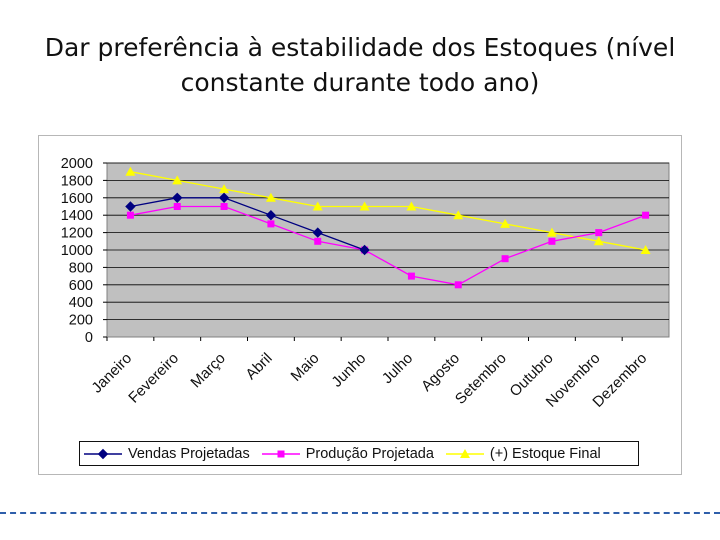 The width and height of the screenshot is (720, 540). I want to click on y-tick-label: 2000, so click(77, 164).